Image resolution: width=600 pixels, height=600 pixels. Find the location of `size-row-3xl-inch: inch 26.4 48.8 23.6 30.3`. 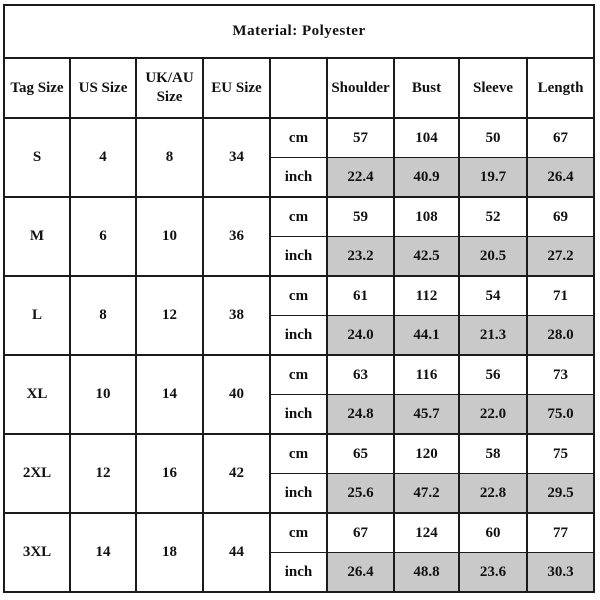

size-row-3xl-inch: inch 26.4 48.8 23.6 30.3 is located at coordinates (300, 572).